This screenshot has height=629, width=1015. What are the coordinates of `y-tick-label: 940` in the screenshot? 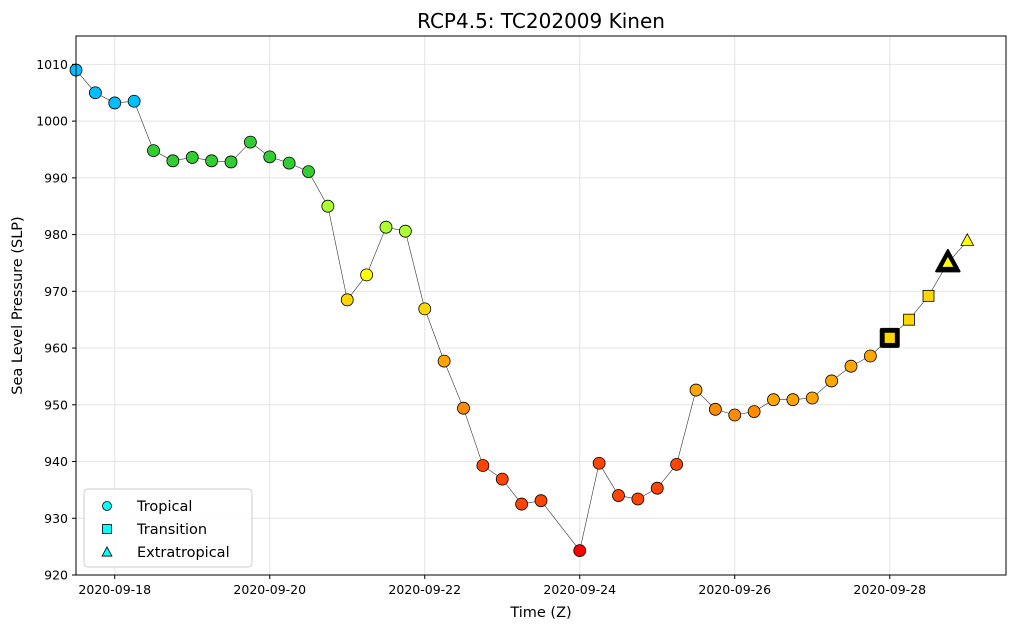 It's located at (56, 461).